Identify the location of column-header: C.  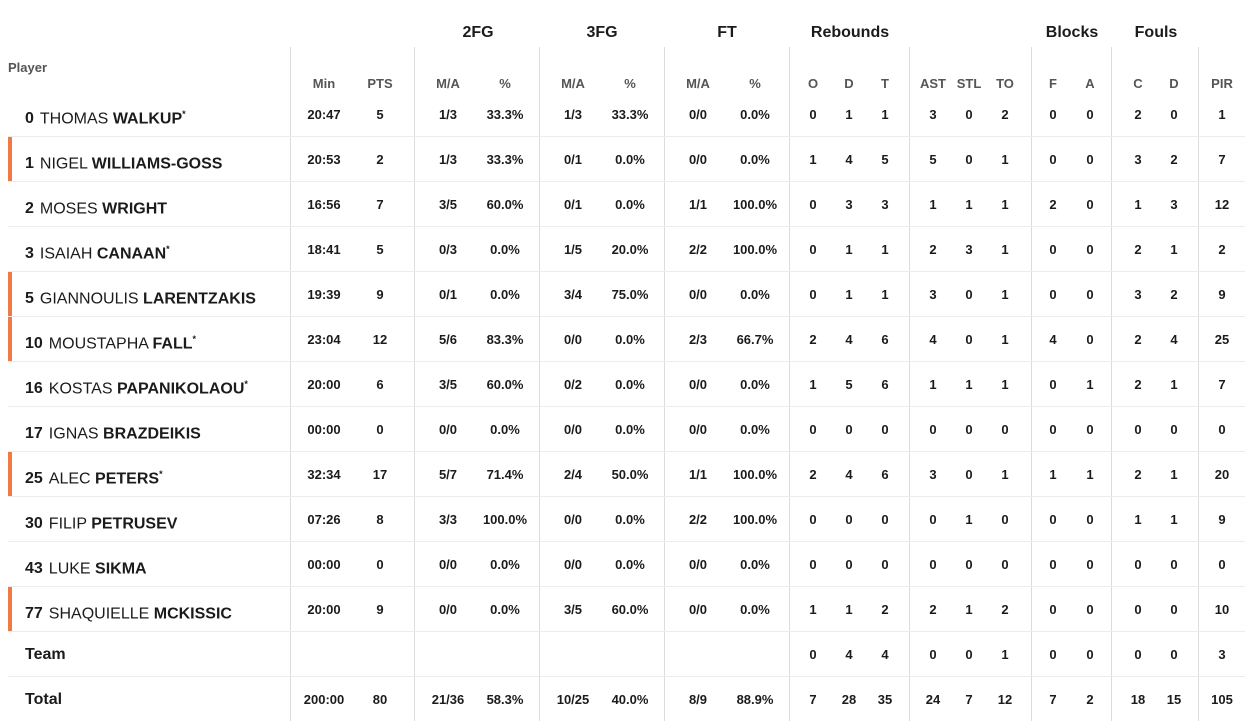
(1138, 83).